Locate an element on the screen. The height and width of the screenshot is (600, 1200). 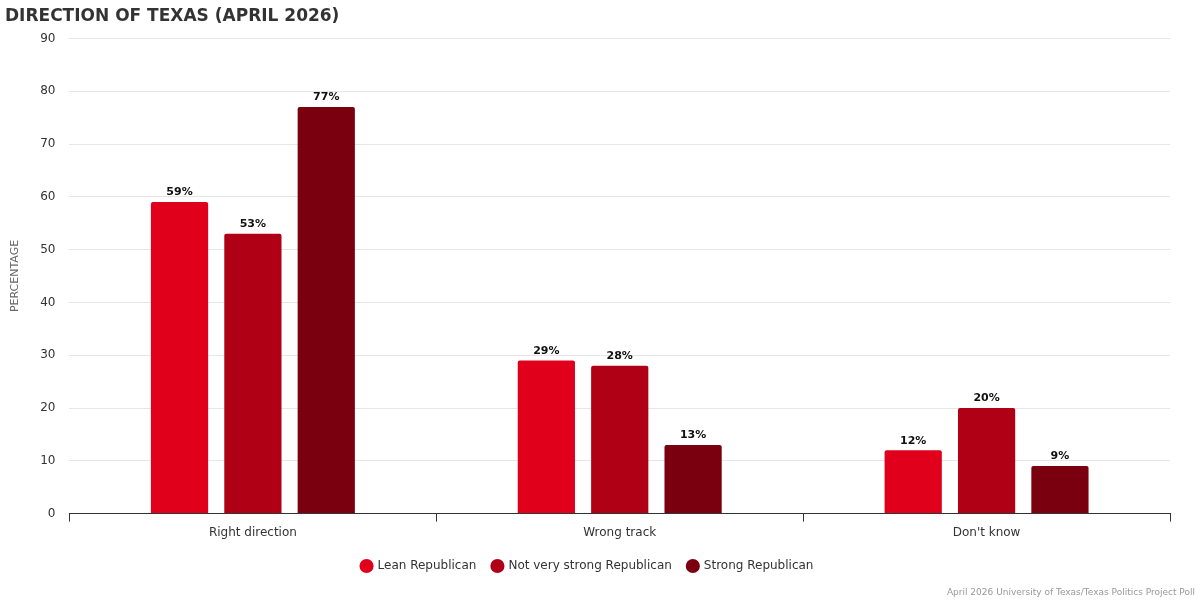
y-tick-label: 80 is located at coordinates (48, 90).